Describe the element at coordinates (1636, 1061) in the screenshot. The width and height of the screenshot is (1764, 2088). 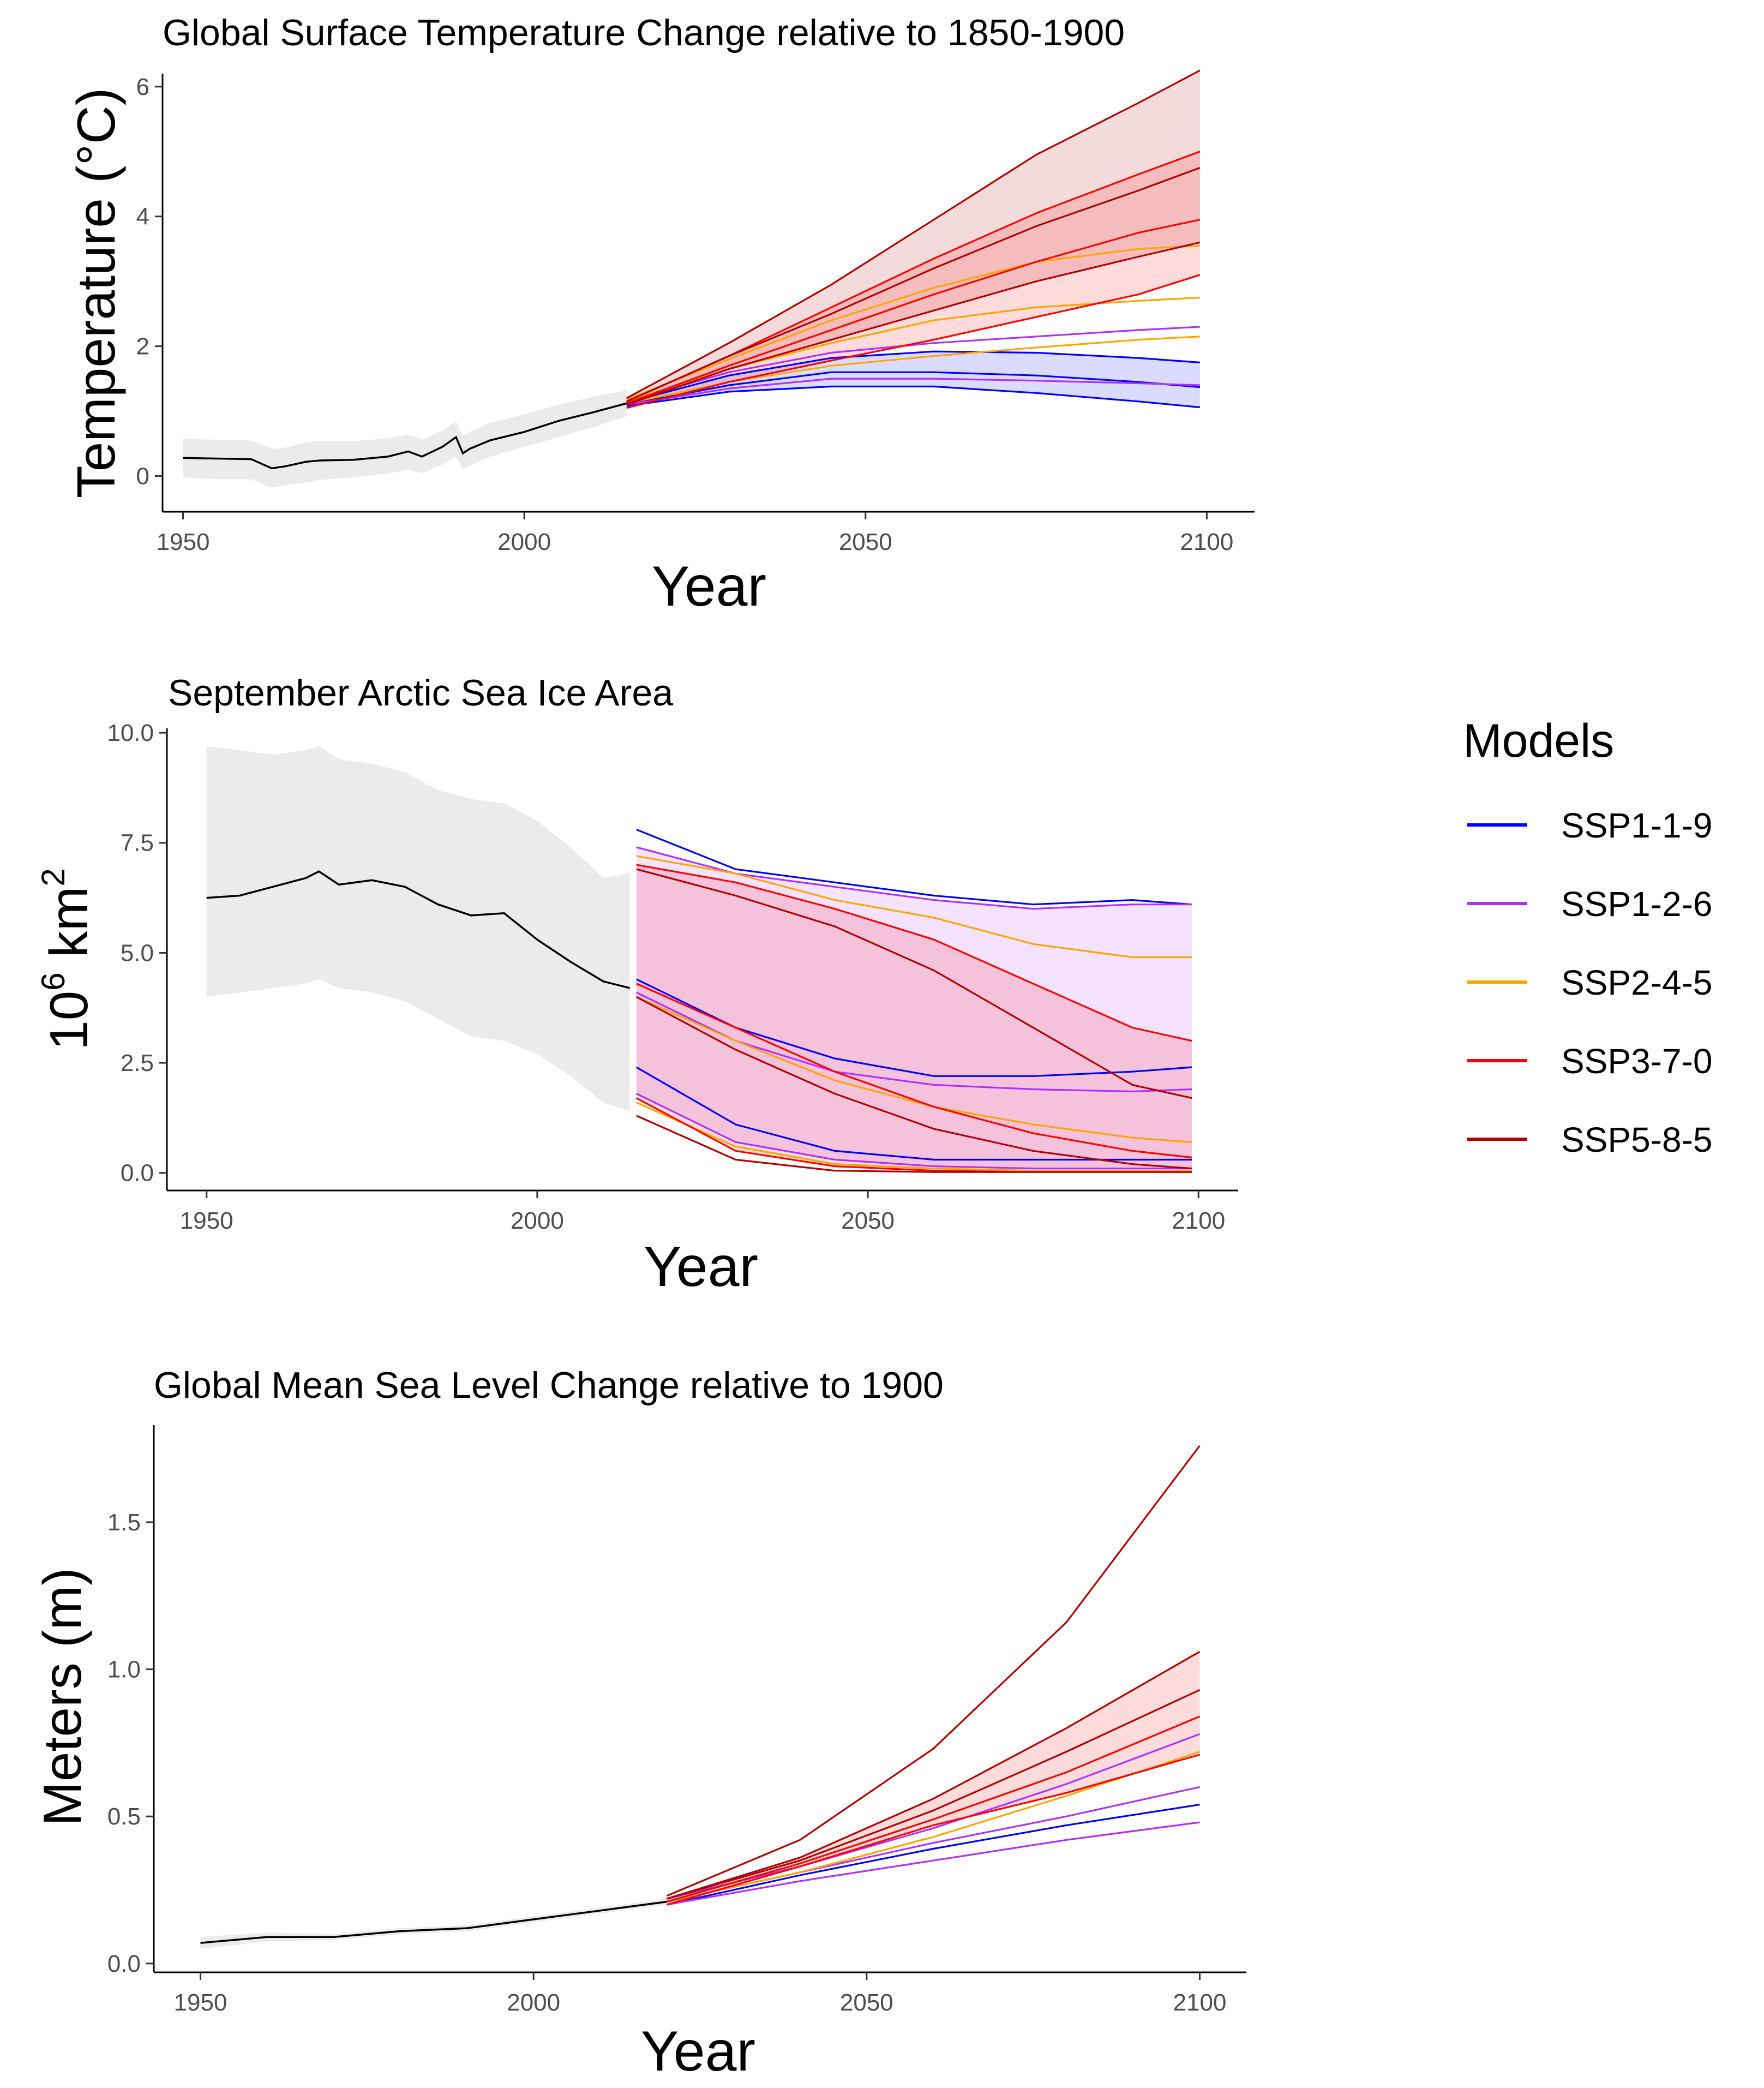
I see `legend-label-ssp3-7-0: SSP3-7-0` at that location.